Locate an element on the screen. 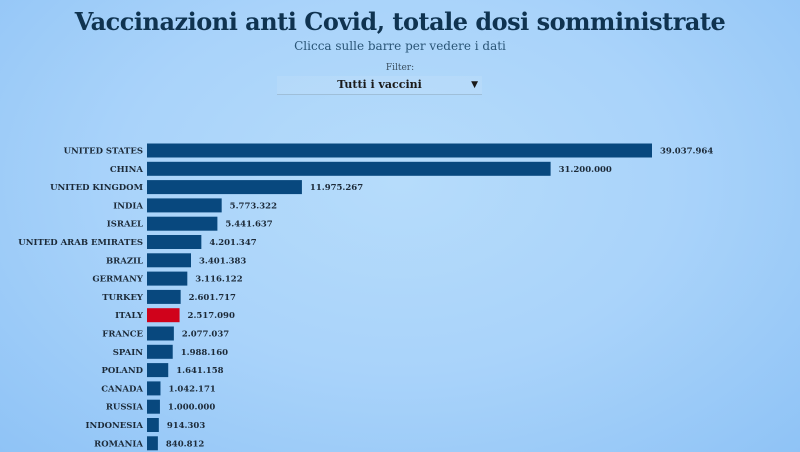 This screenshot has height=452, width=800. category-label: CANADA is located at coordinates (122, 389).